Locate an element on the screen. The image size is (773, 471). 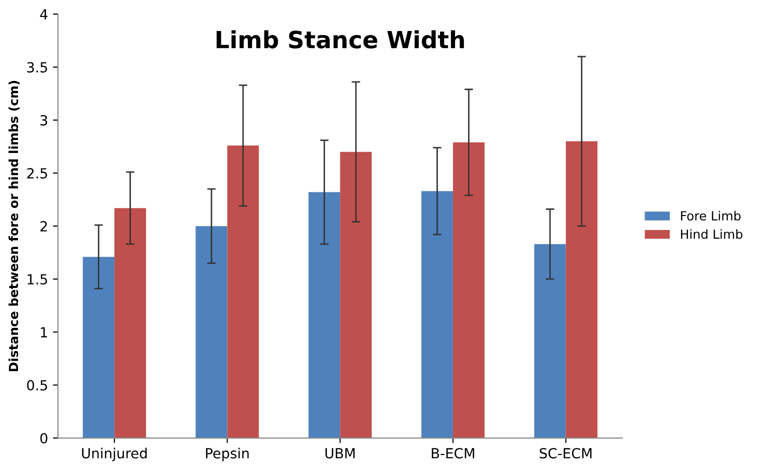
x-tick-label: SC-ECM is located at coordinates (566, 453).